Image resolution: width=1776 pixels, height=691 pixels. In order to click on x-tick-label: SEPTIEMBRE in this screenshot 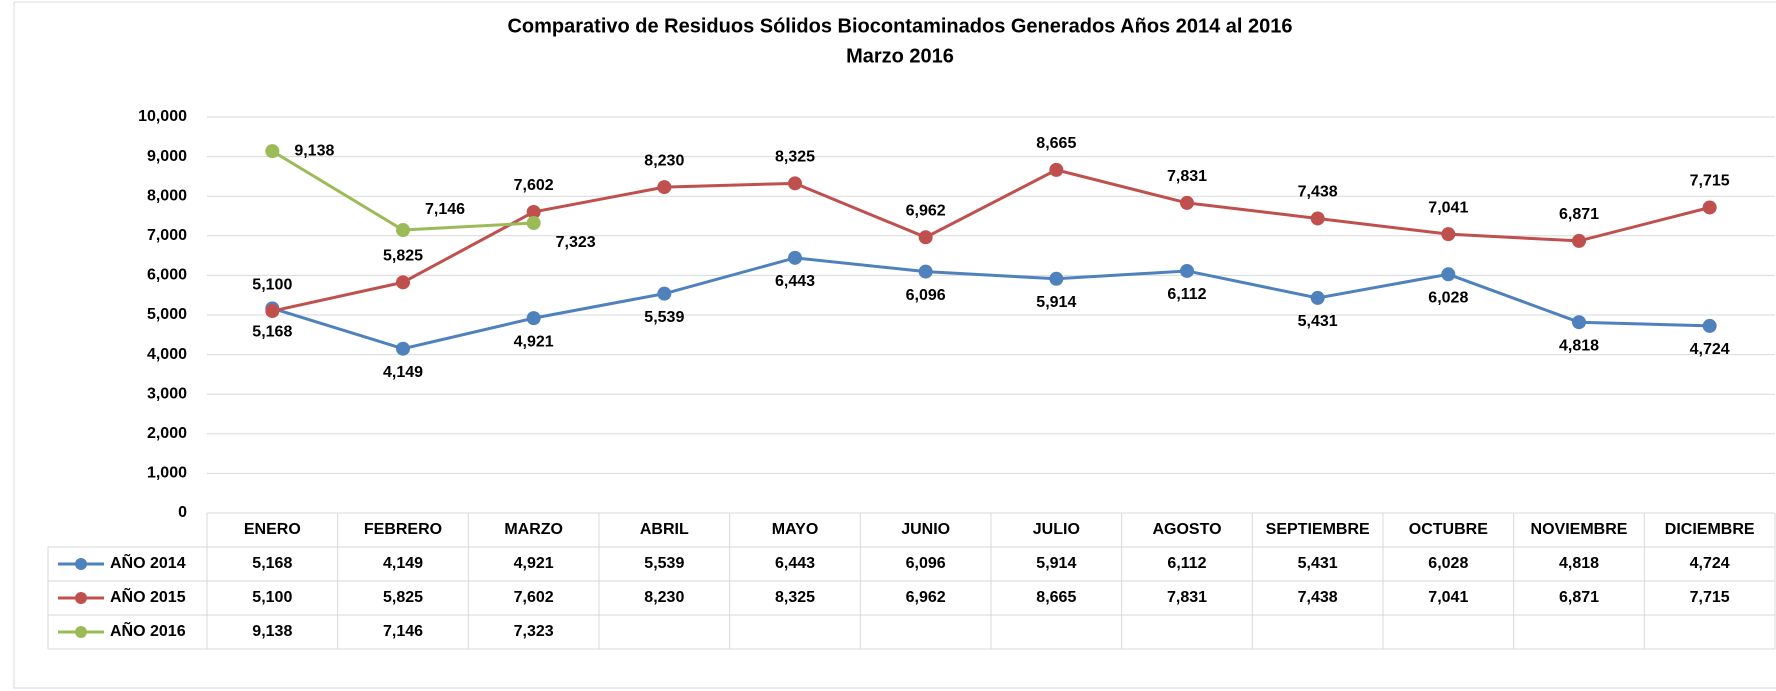, I will do `click(1318, 529)`.